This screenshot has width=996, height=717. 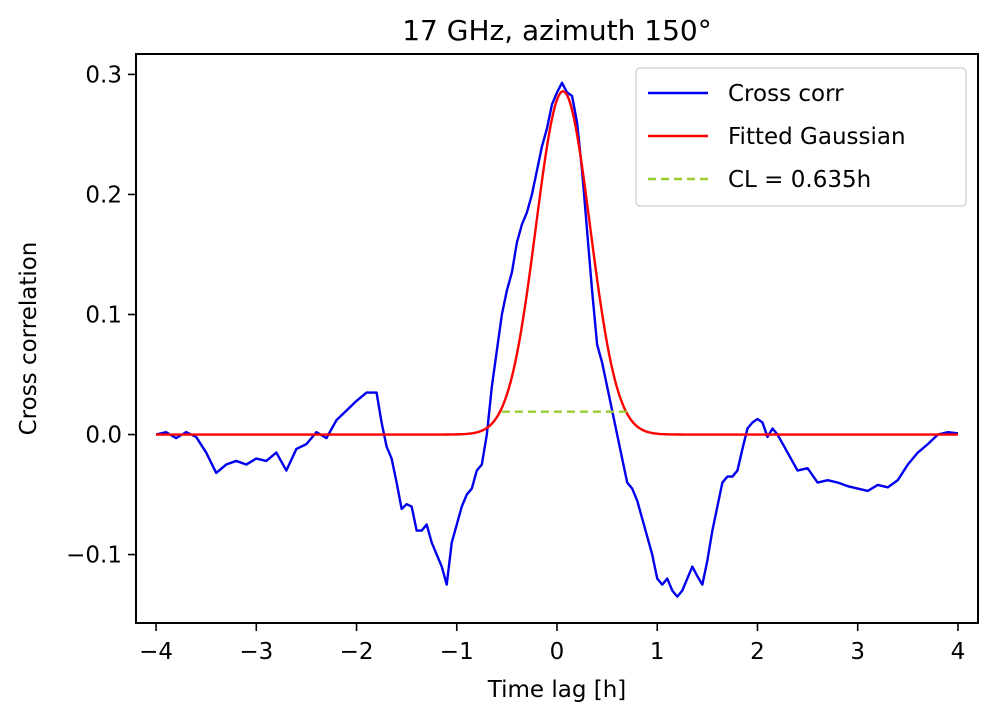 I want to click on x-tick-label: 0, so click(x=557, y=652).